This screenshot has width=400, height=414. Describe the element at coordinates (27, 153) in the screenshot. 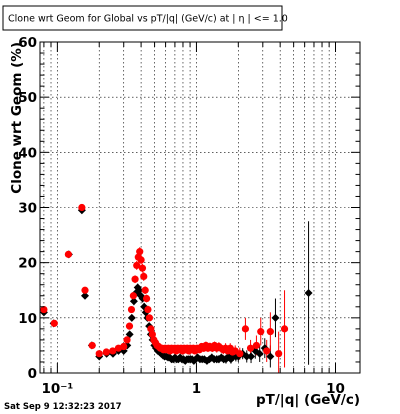

I see `y-tick-label: 40` at that location.